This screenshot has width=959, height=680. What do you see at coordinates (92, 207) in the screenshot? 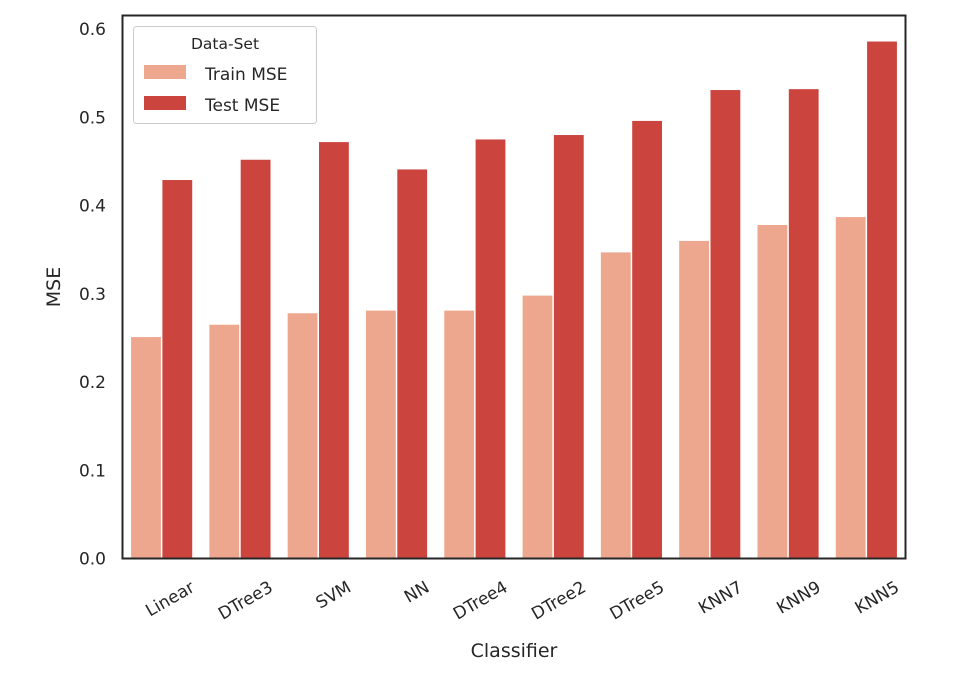
I see `y-tick-label: 0.4` at bounding box center [92, 207].